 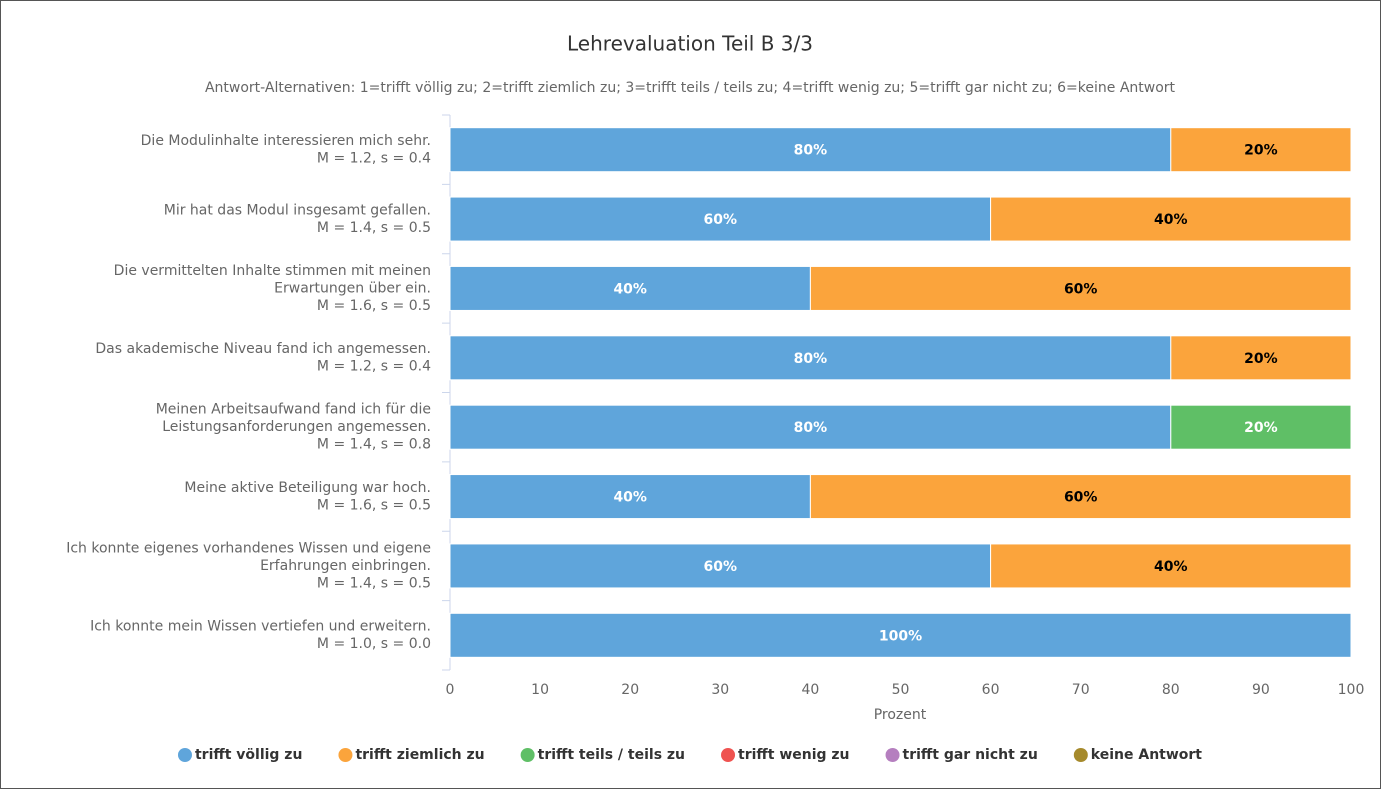 What do you see at coordinates (540, 690) in the screenshot?
I see `x-tick-label: 10` at bounding box center [540, 690].